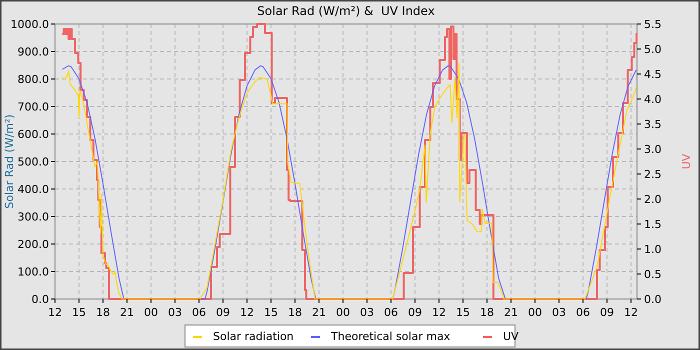 The image size is (700, 350). What do you see at coordinates (253, 336) in the screenshot?
I see `legend-label: Solar radiation` at bounding box center [253, 336].